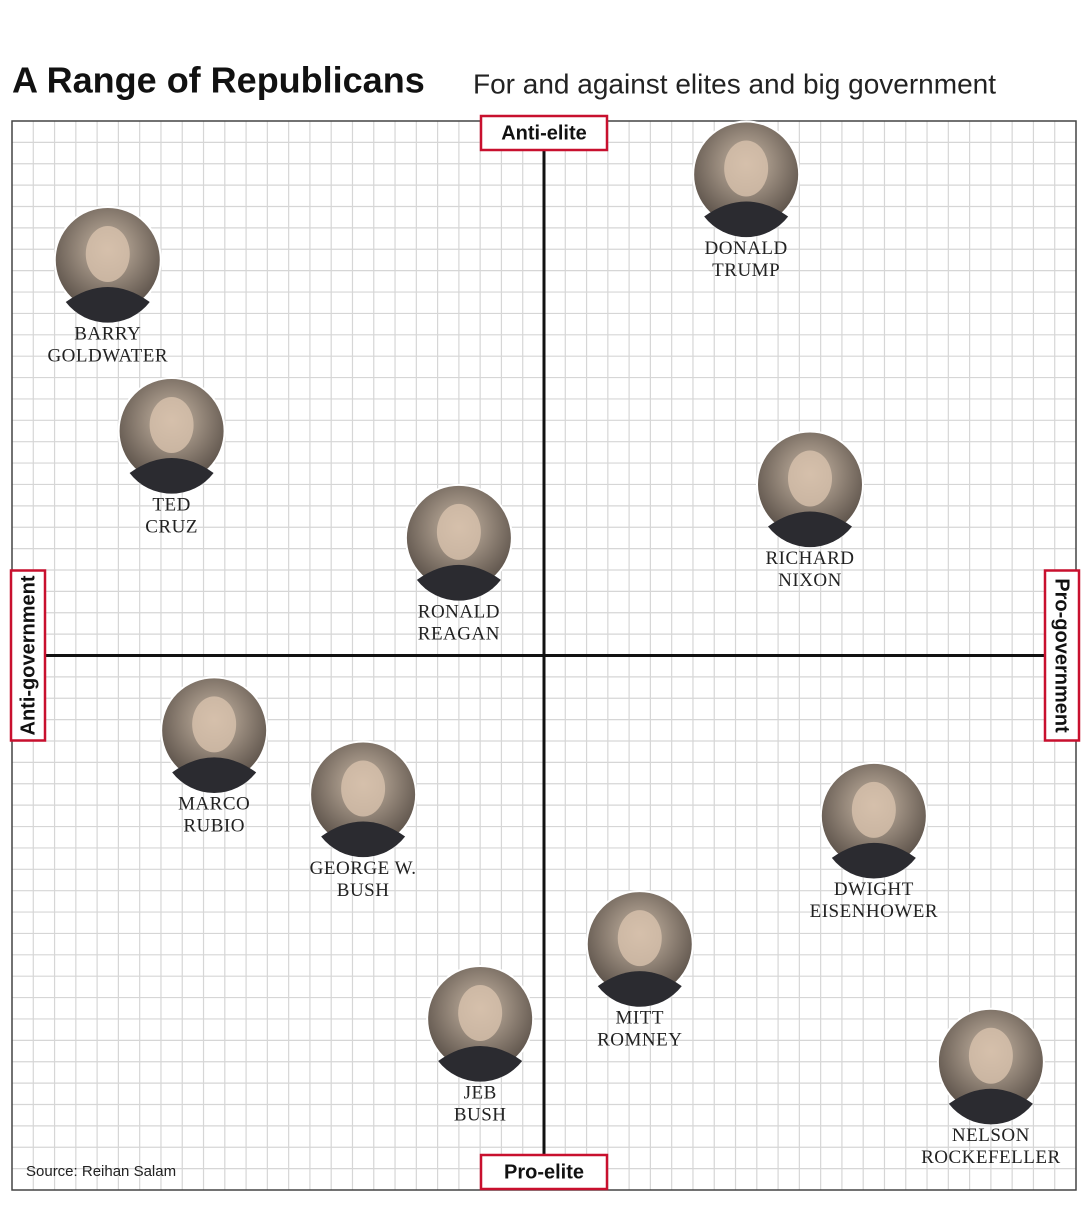  I want to click on person-name: ROCKEFELLER, so click(991, 1157).